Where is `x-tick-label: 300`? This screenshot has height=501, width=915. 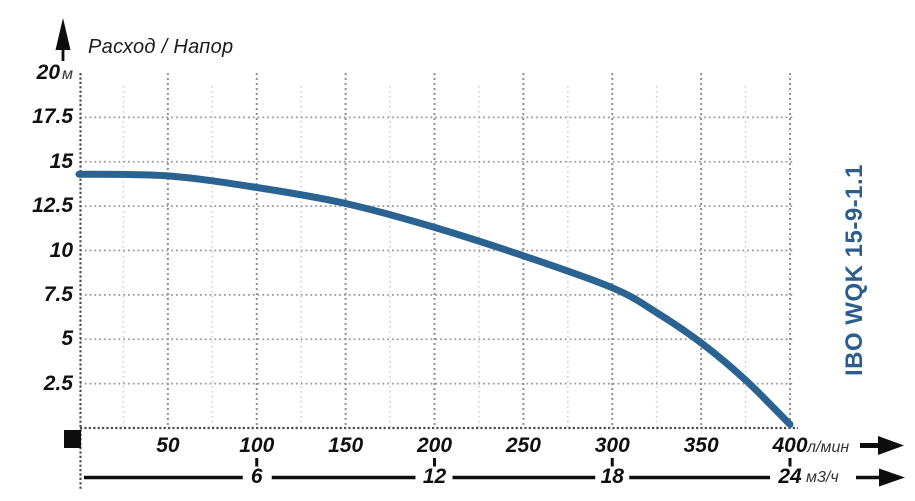
x-tick-label: 300 is located at coordinates (612, 445).